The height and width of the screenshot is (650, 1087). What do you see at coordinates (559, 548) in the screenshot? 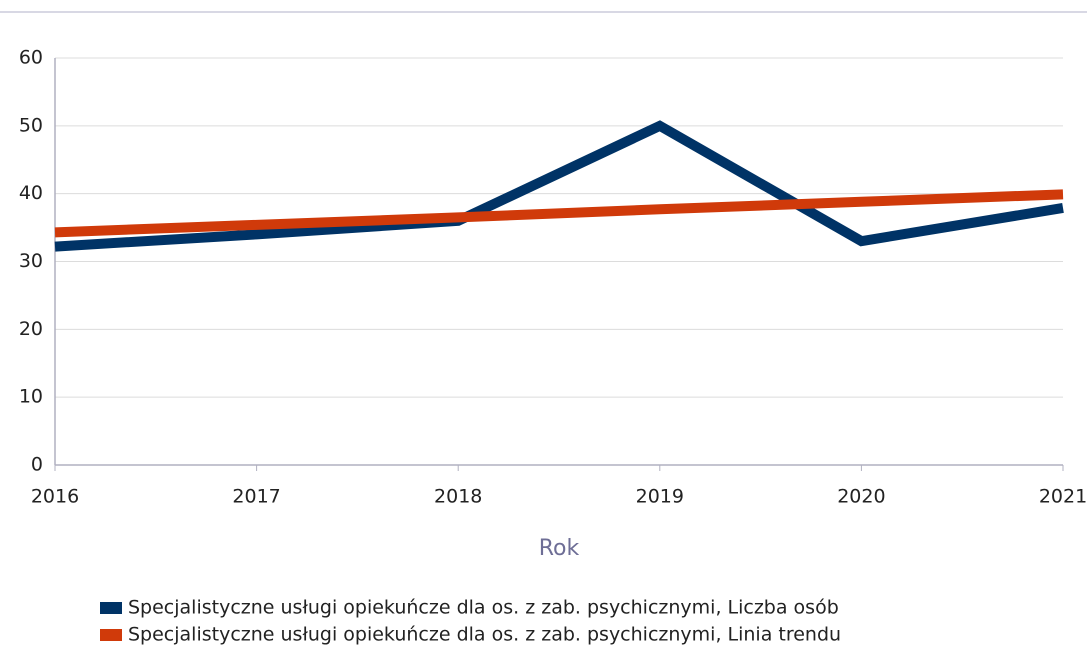
I see `x-axis-title: Rok` at bounding box center [559, 548].